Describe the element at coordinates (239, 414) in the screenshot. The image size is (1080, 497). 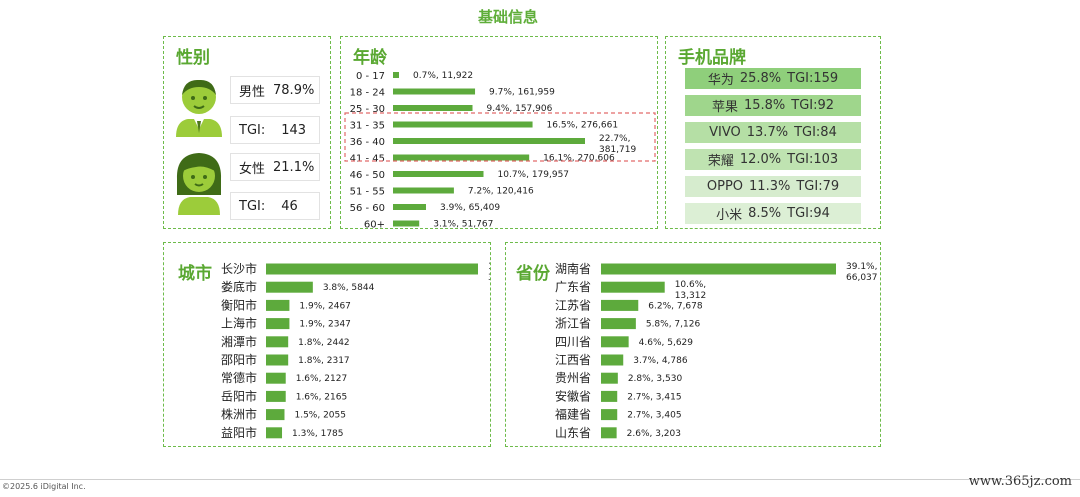
I see `category-label: 株洲市` at that location.